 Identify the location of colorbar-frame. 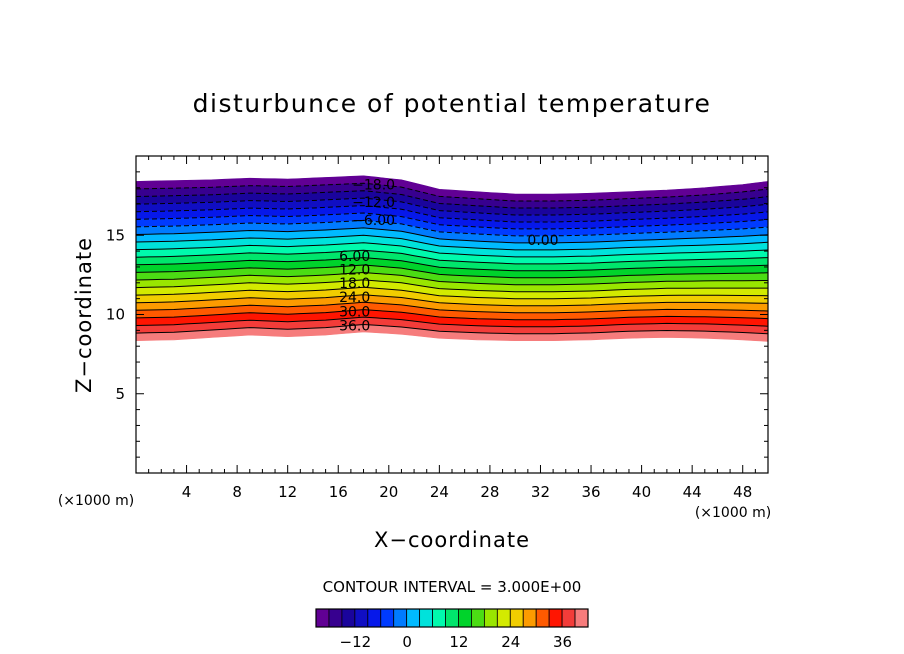
(452, 618).